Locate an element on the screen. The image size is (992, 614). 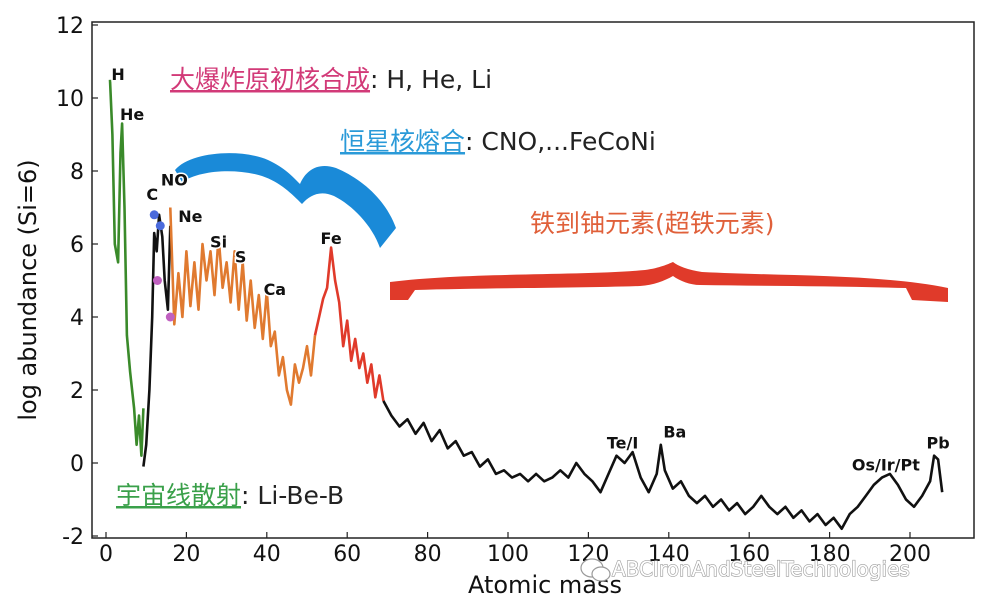
element-label: Ba is located at coordinates (674, 431).